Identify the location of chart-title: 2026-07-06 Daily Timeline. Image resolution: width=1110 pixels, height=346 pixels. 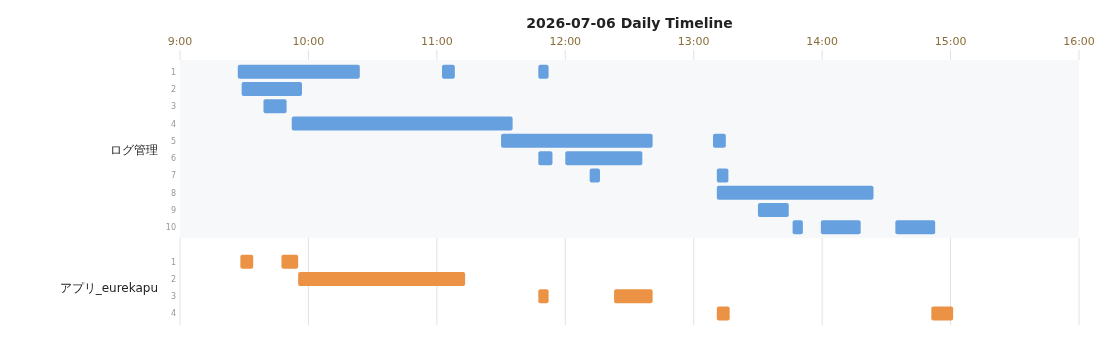
(629, 23).